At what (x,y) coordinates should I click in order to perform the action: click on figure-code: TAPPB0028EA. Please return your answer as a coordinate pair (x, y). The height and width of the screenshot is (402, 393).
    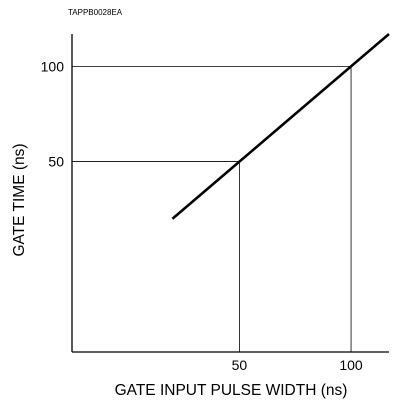
    Looking at the image, I should click on (95, 12).